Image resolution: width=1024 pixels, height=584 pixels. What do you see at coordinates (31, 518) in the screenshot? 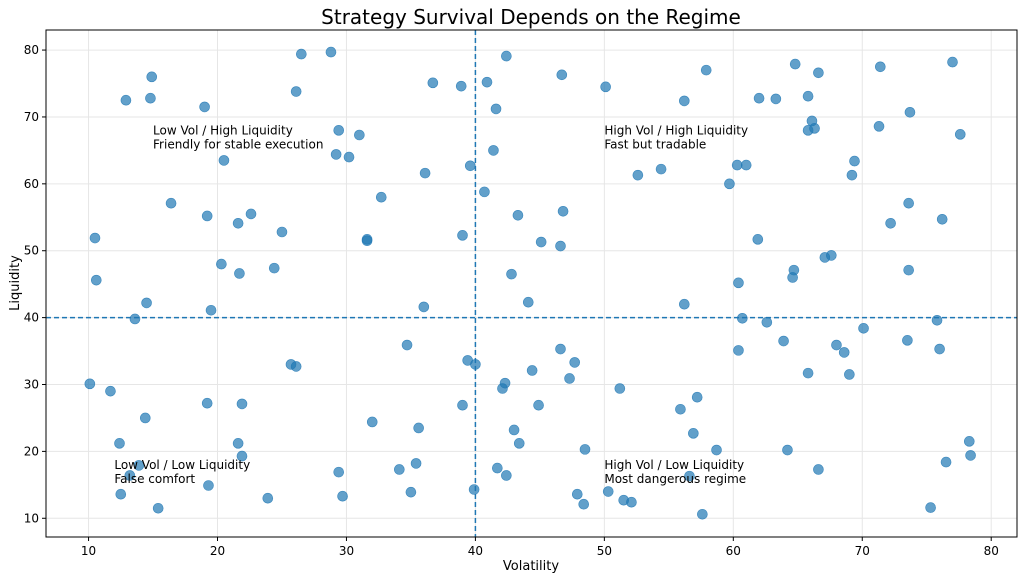
I see `y-tick-label: 10` at bounding box center [31, 518].